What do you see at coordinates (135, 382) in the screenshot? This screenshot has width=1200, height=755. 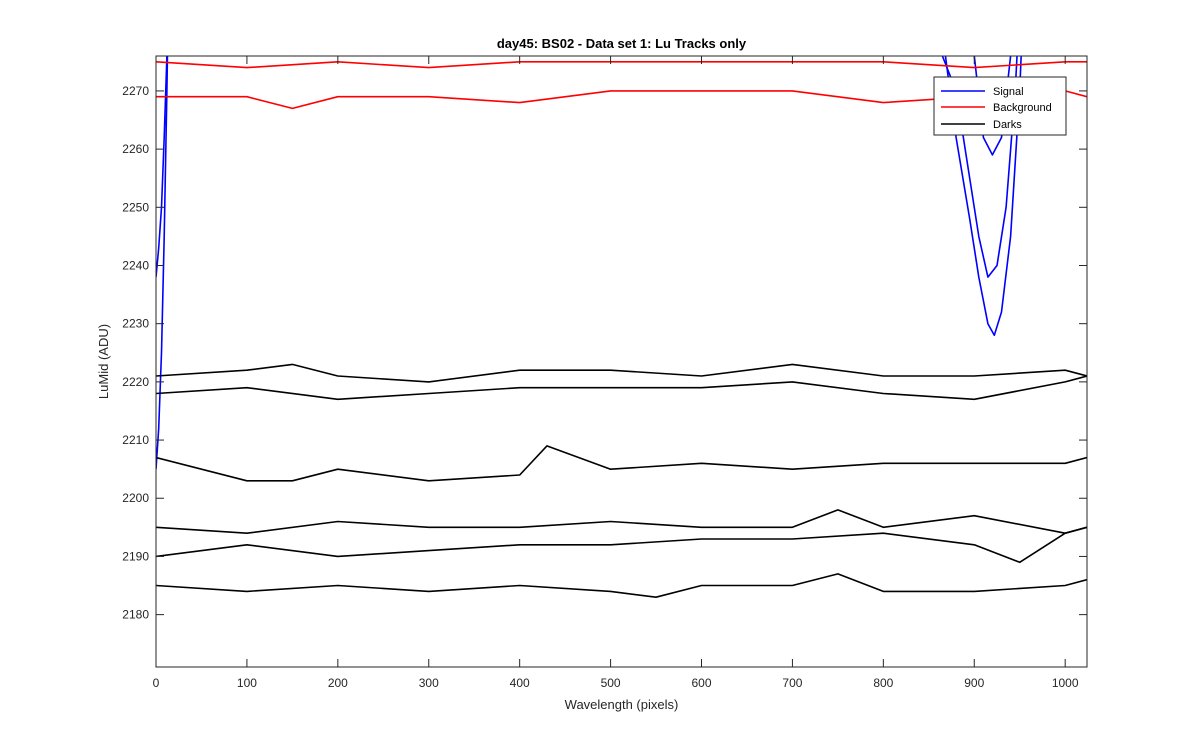 I see `y-tick-label: 2220` at bounding box center [135, 382].